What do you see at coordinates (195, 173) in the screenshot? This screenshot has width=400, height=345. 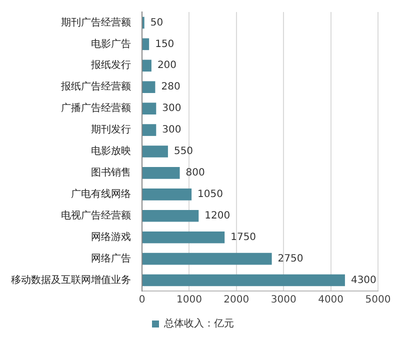 I see `data-label: 800` at bounding box center [195, 173].